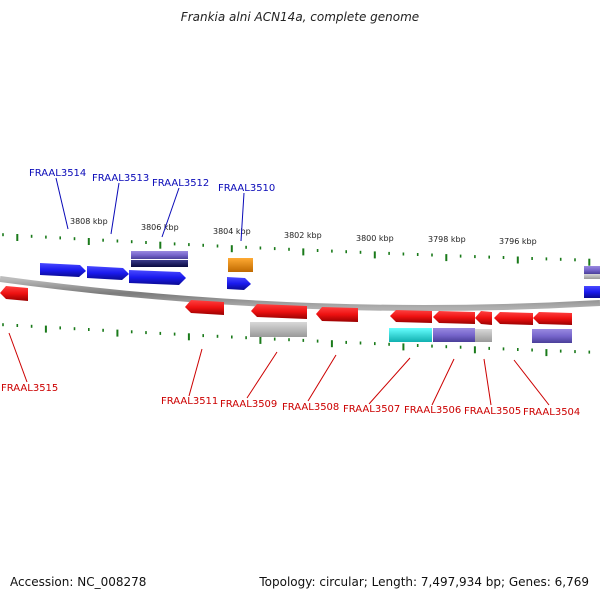 The image size is (600, 600). I want to click on gene-fraal3515, so click(14, 293).